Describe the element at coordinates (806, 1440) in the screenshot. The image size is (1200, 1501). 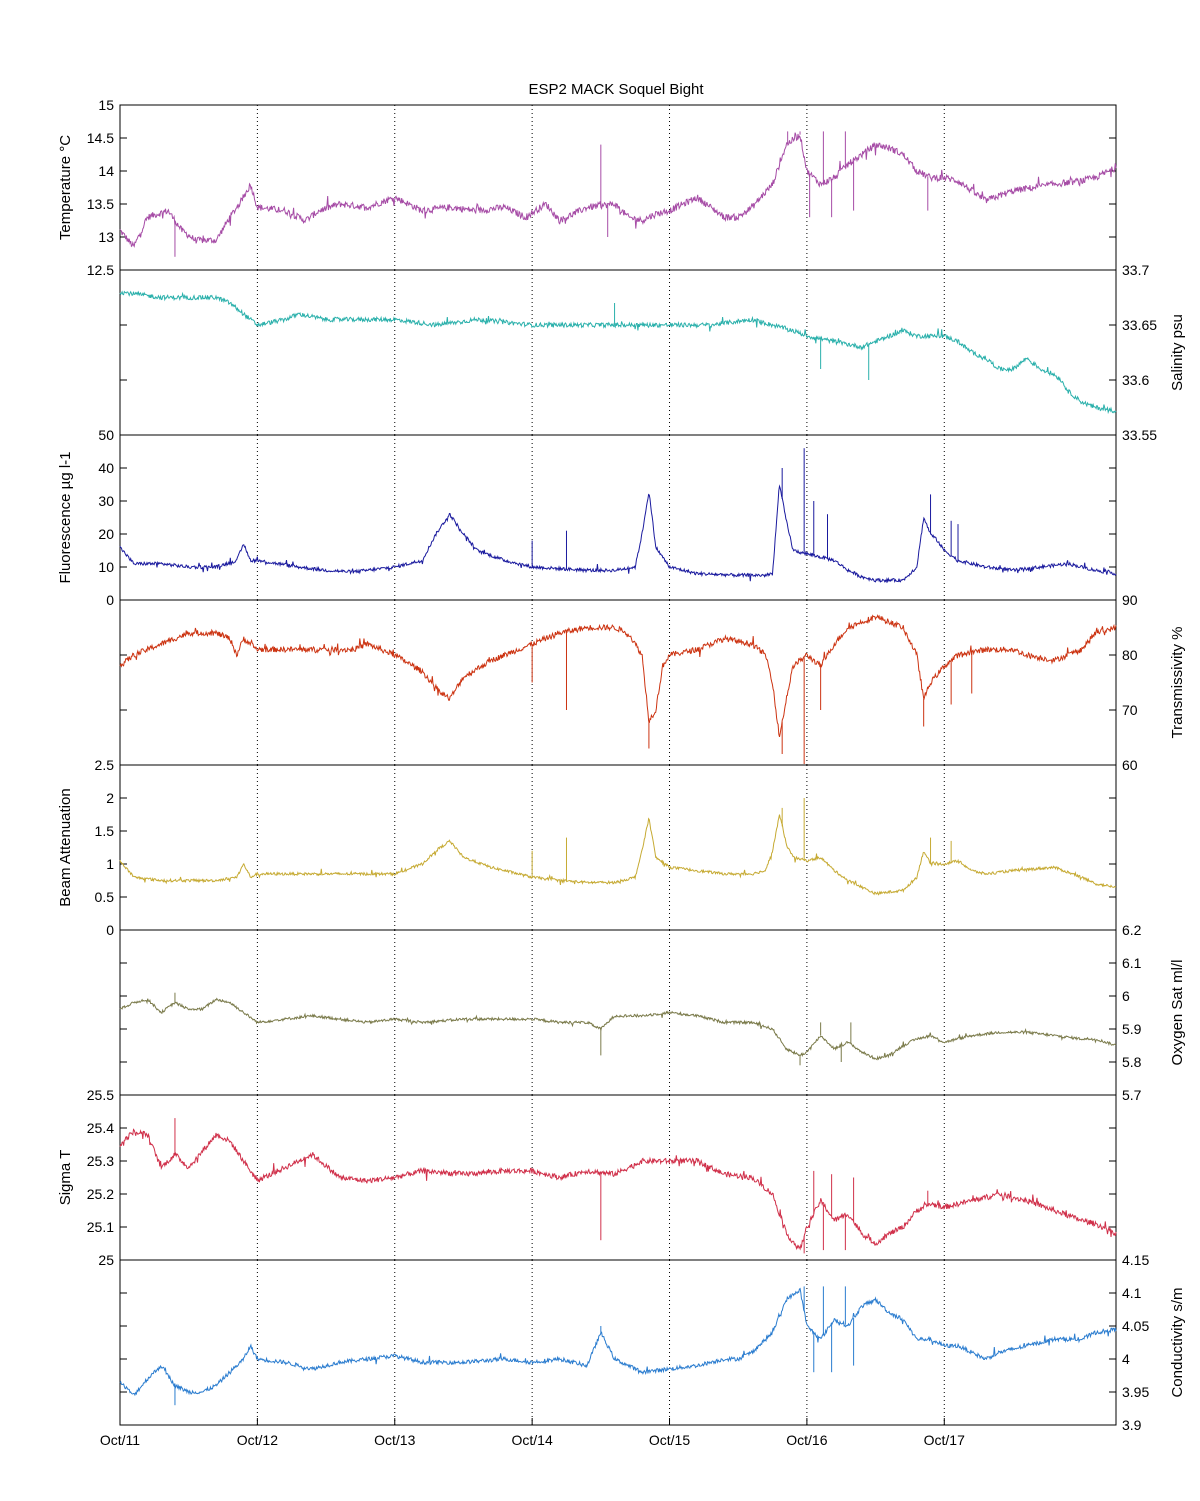
I see `x-tick-label: Oct/16` at that location.